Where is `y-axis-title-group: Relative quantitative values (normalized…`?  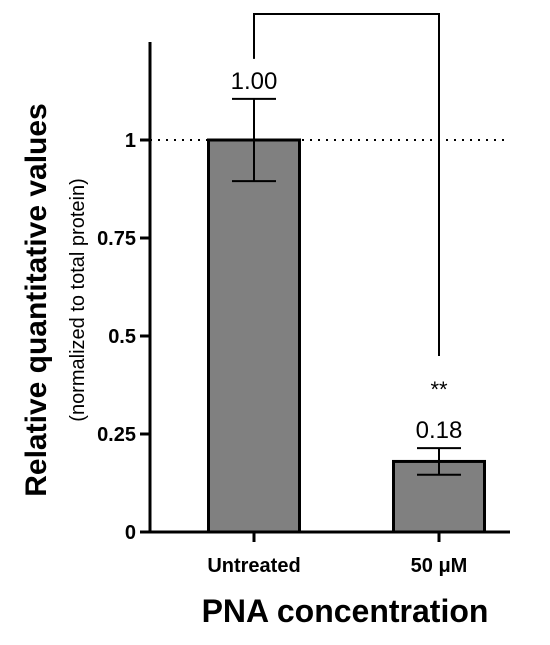 y-axis-title-group: Relative quantitative values (normalized… is located at coordinates (54, 300).